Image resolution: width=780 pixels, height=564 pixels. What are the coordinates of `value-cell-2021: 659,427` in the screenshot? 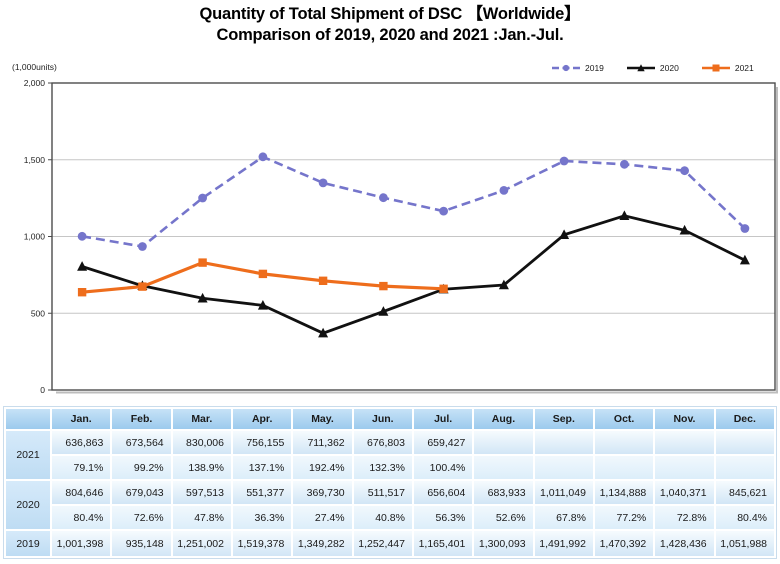 It's located at (443, 442).